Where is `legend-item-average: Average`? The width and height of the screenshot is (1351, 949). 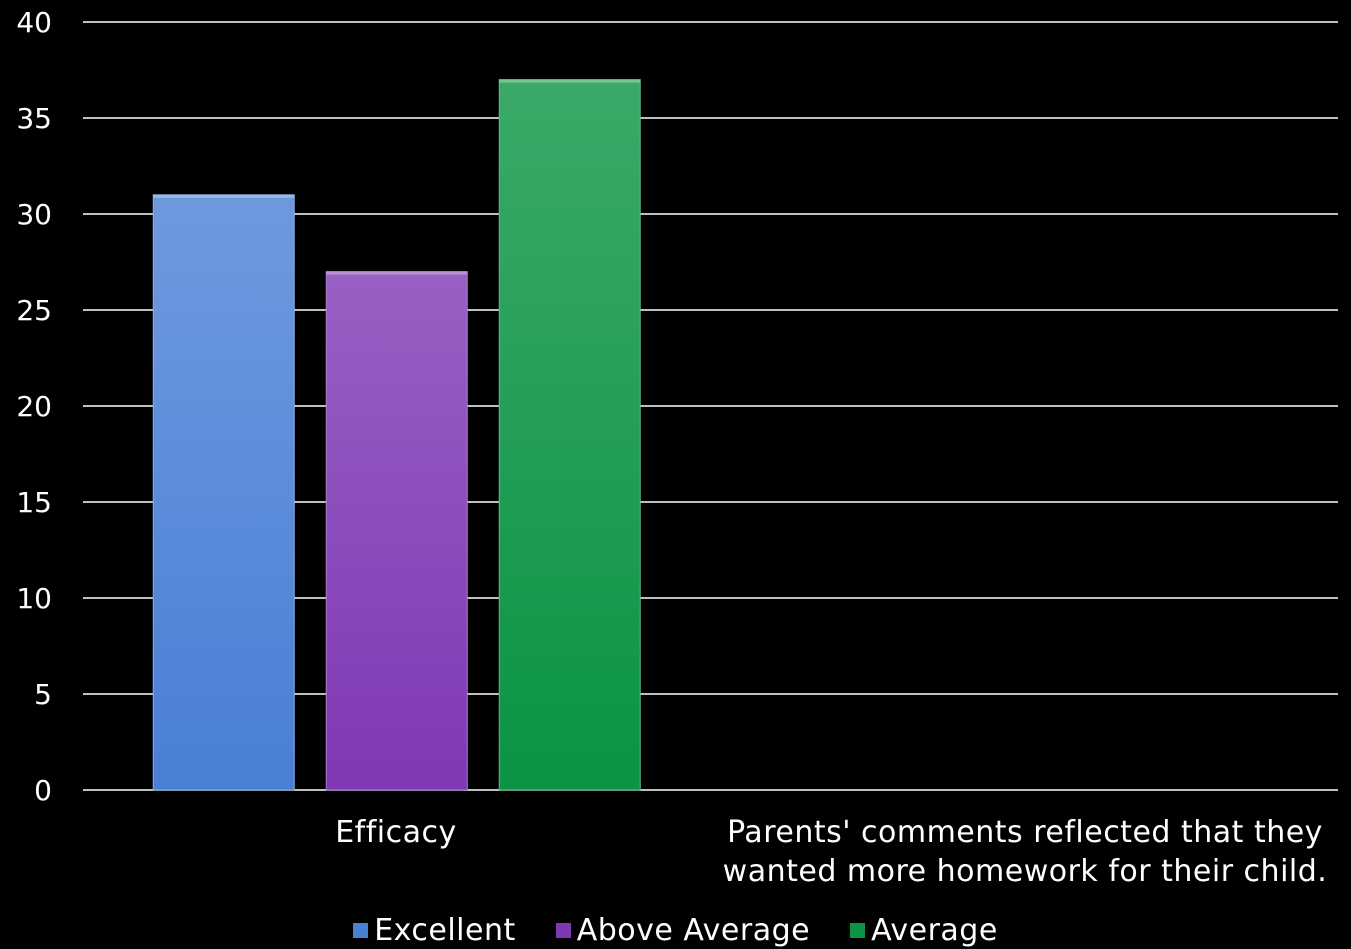 legend-item-average: Average is located at coordinates (924, 930).